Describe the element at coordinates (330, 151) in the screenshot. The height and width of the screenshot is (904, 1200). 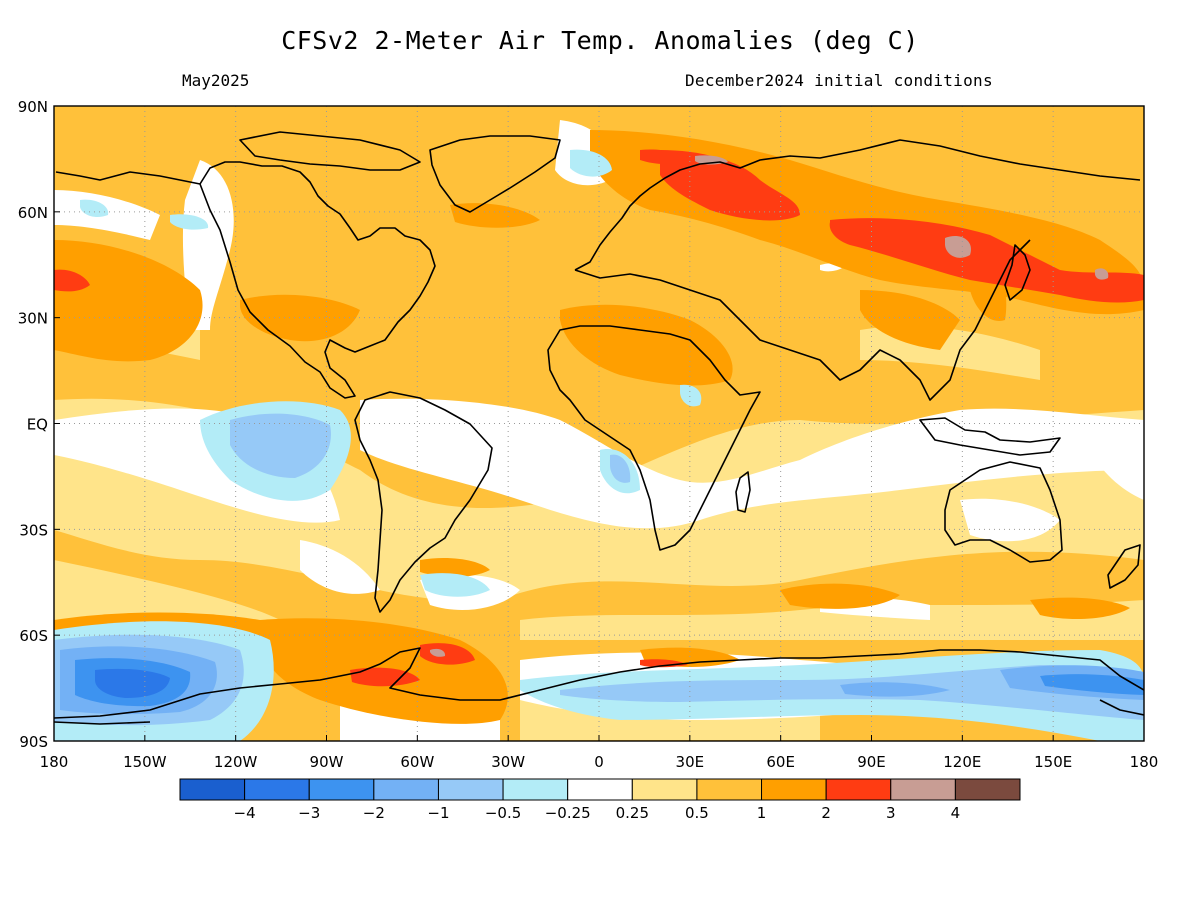
I see `coastline-arctic-islands` at that location.